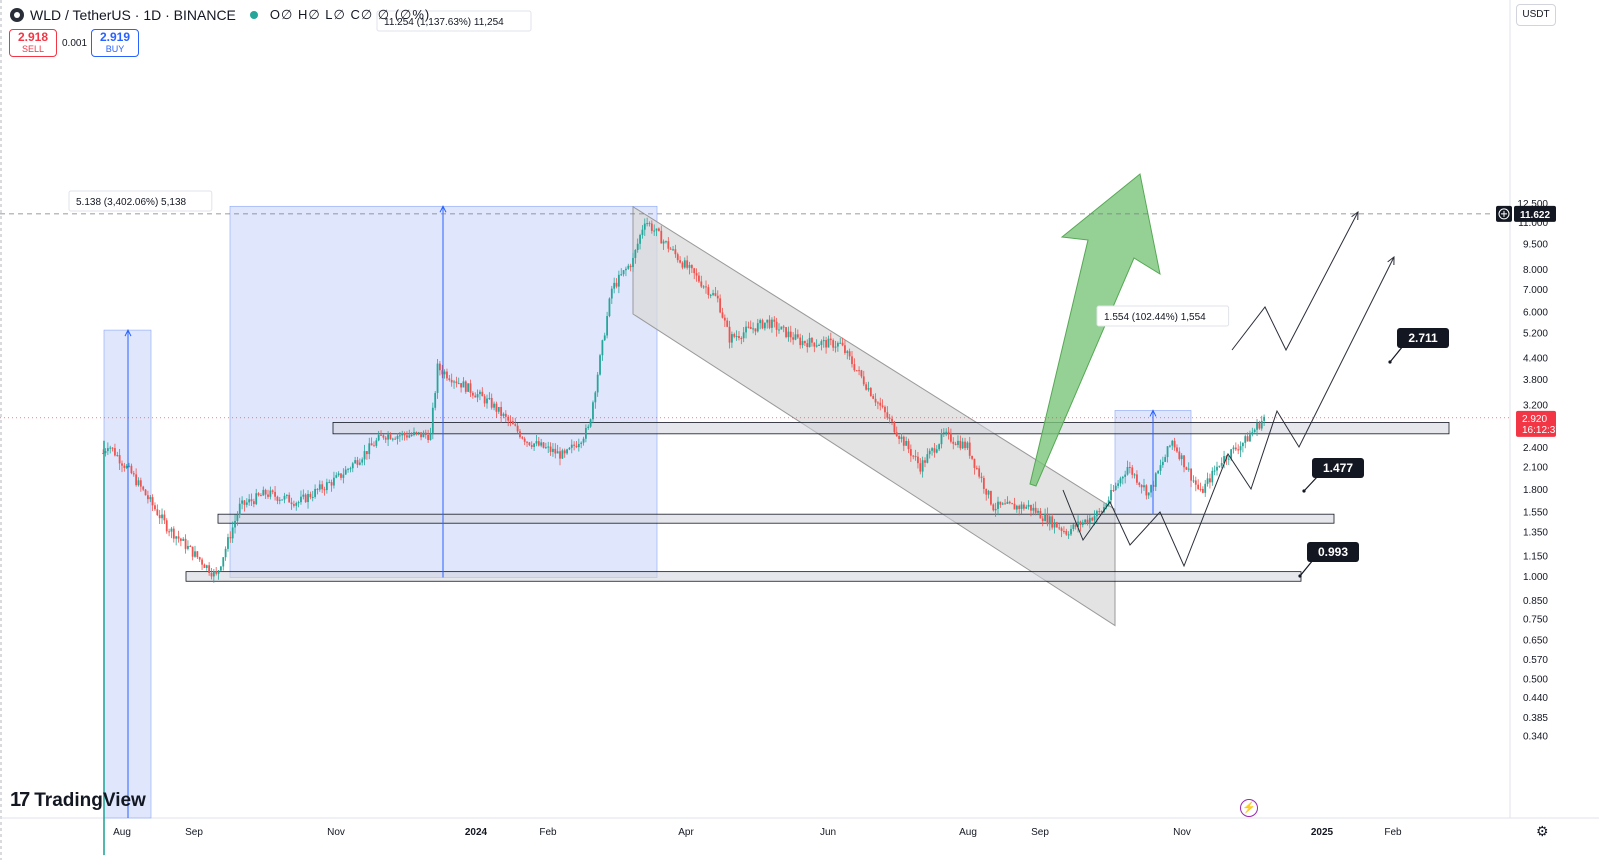  I want to click on spread-value: 0.001, so click(75, 43).